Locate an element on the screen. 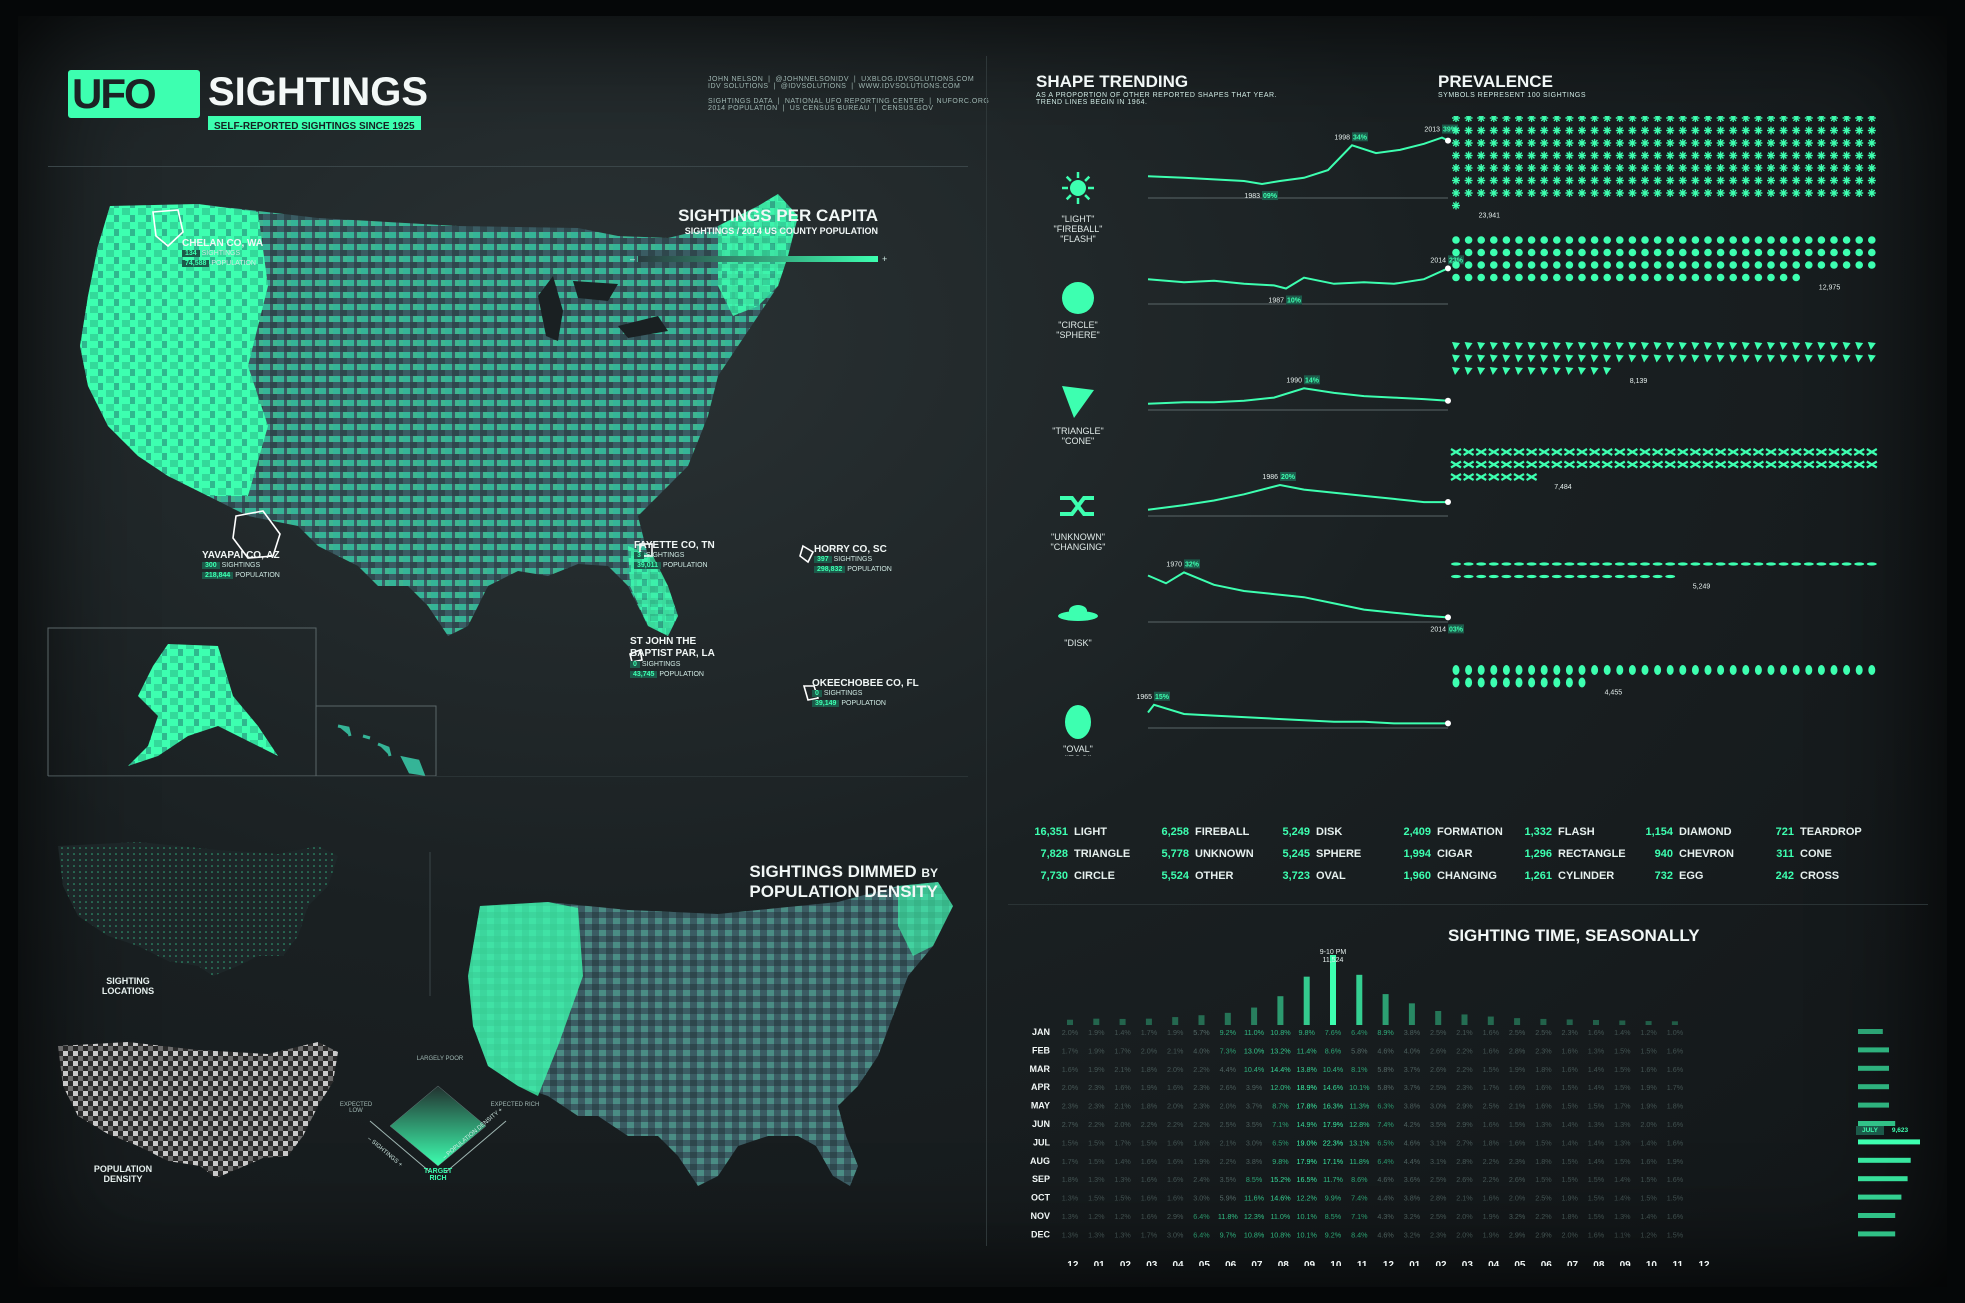 The width and height of the screenshot is (1965, 1303). heatmap-cell: 4.6% is located at coordinates (1385, 1234).